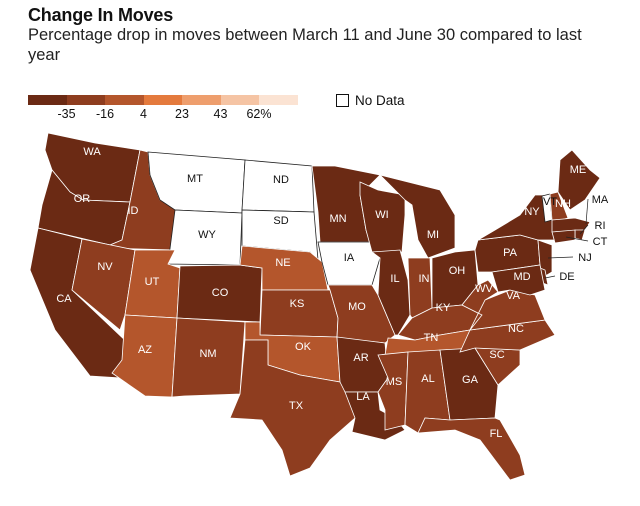  Describe the element at coordinates (207, 354) in the screenshot. I see `state-label-nm: NM` at that location.